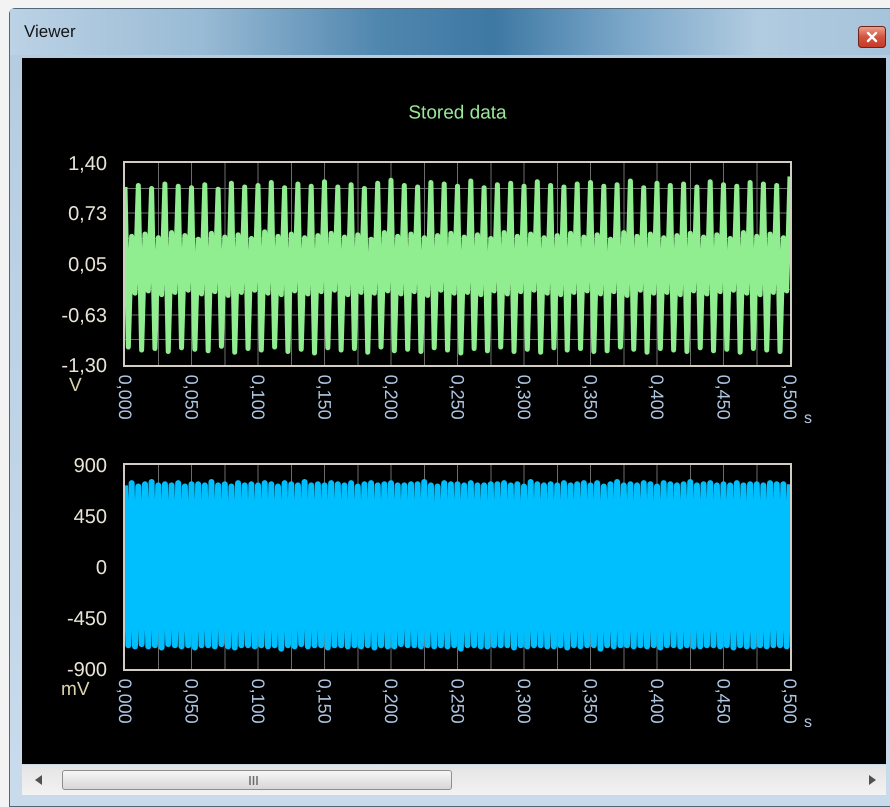  Describe the element at coordinates (87, 214) in the screenshot. I see `y-tick-label: 0,73` at that location.